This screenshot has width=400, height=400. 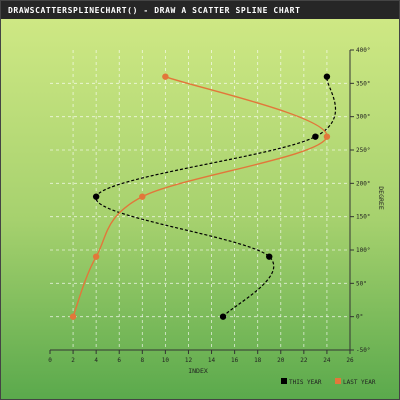 I want to click on x-tick-label: 20, so click(x=281, y=360).